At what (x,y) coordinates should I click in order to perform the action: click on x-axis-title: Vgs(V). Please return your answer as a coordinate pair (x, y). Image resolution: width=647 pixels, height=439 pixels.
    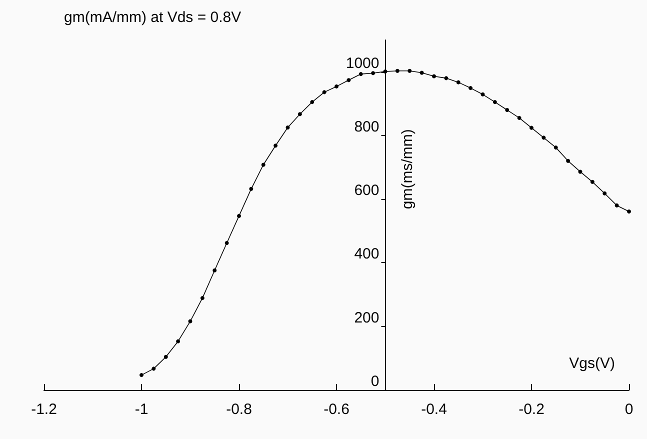
    Looking at the image, I should click on (592, 363).